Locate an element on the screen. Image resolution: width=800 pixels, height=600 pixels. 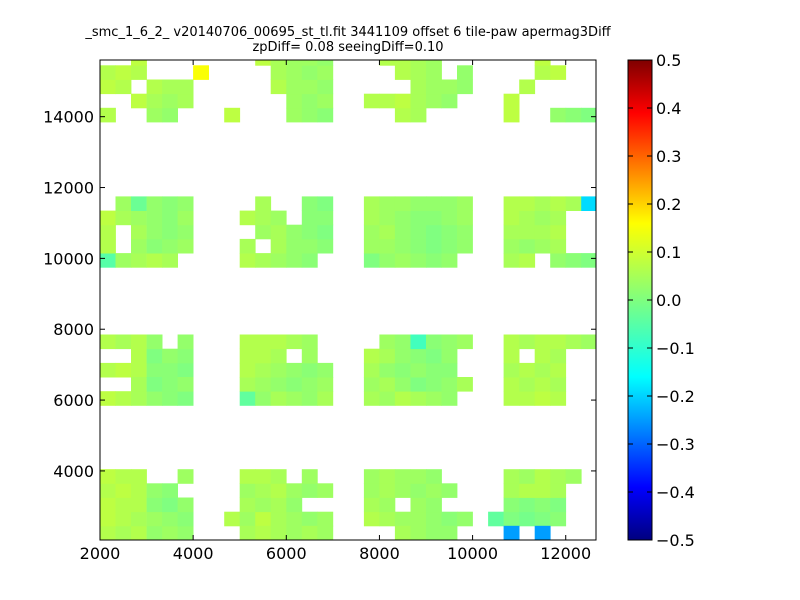
x-tick-label: 12000 is located at coordinates (565, 553).